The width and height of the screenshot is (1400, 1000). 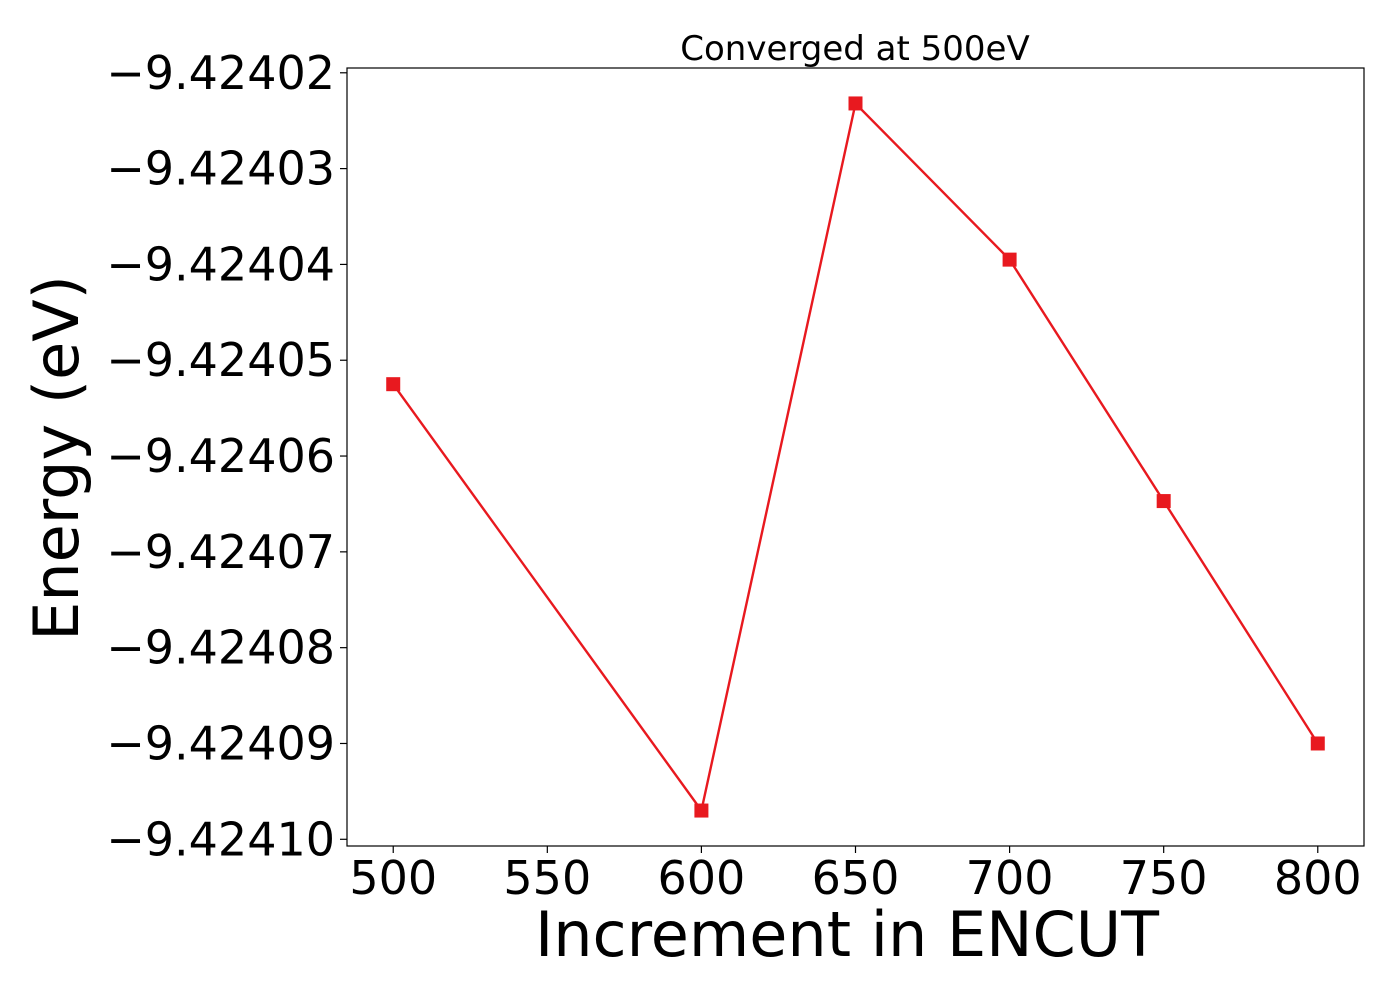 What do you see at coordinates (702, 878) in the screenshot?
I see `x-tick-label: 600` at bounding box center [702, 878].